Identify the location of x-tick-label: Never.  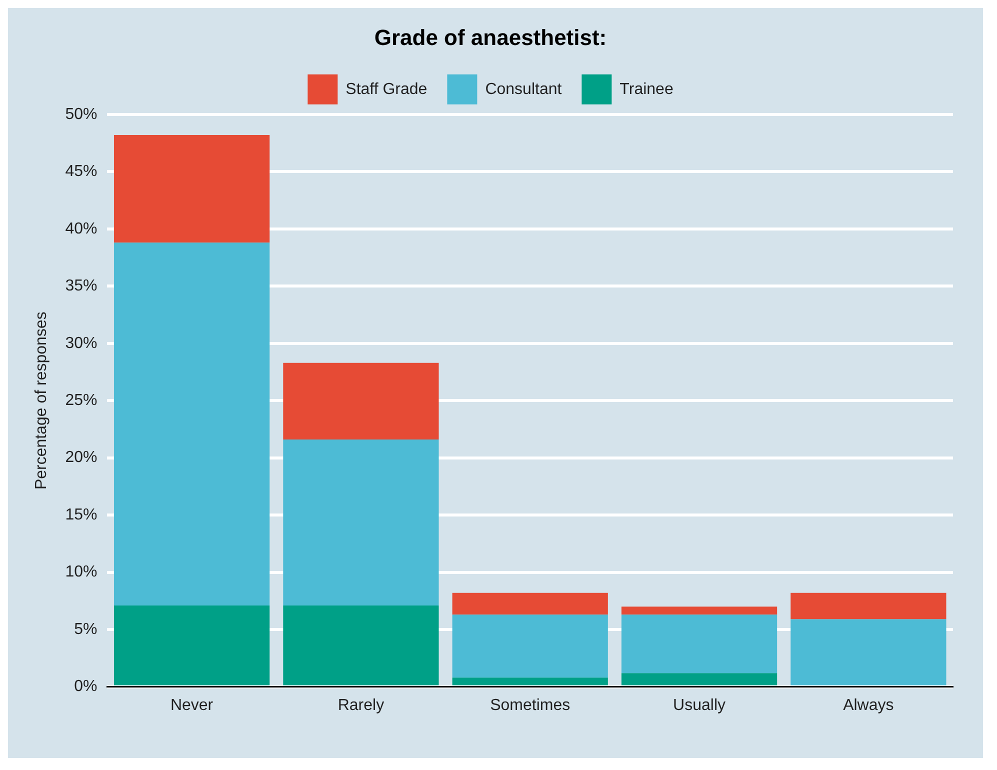
(192, 705).